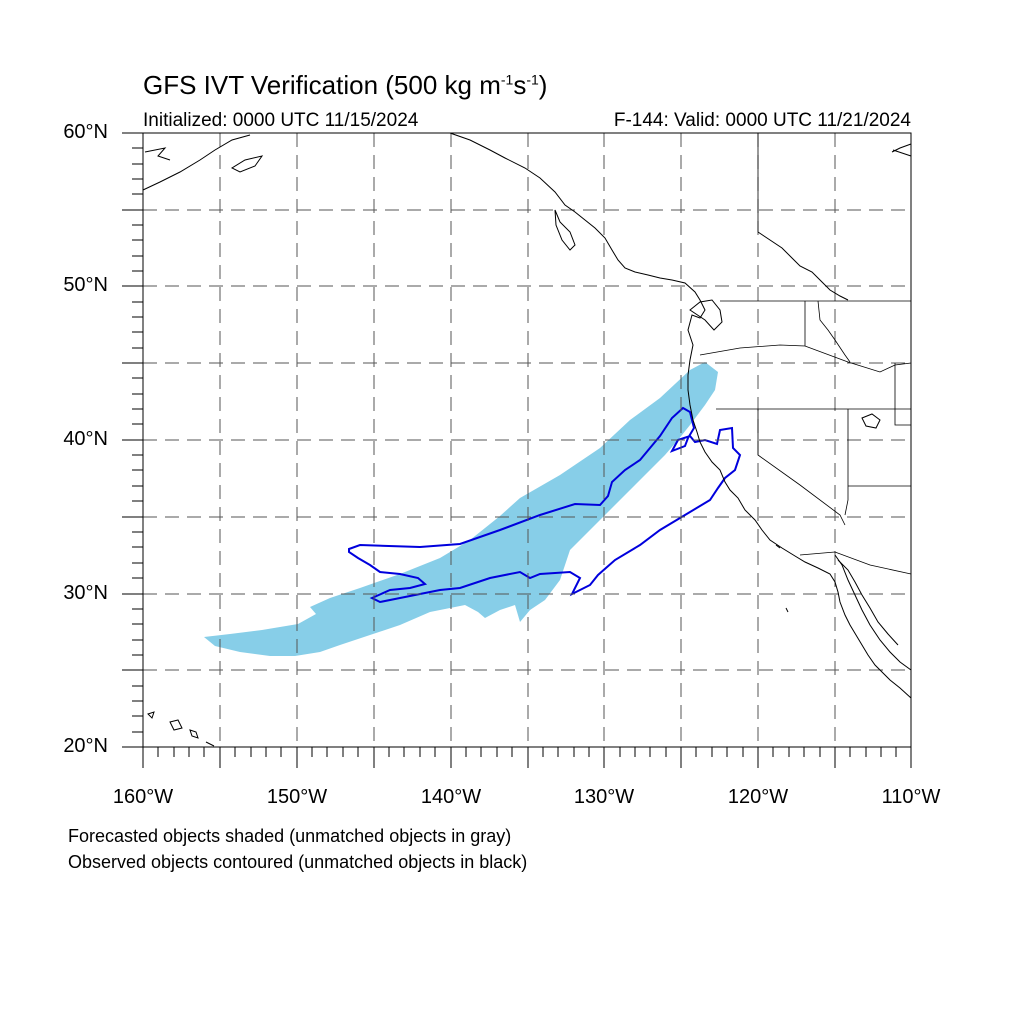  What do you see at coordinates (85, 593) in the screenshot?
I see `lat-label-30: 30°N` at bounding box center [85, 593].